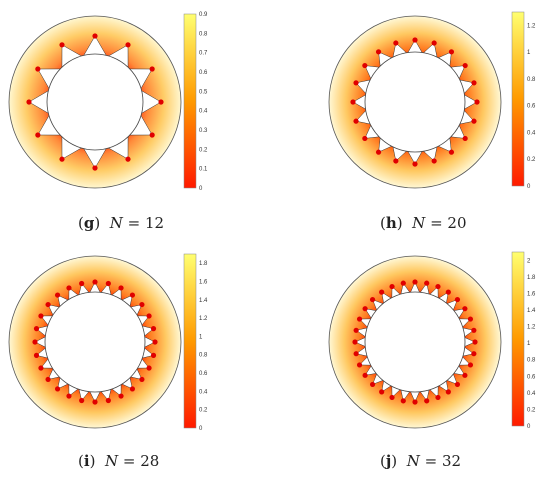  What do you see at coordinates (190, 341) in the screenshot?
I see `colorbar-i` at bounding box center [190, 341].